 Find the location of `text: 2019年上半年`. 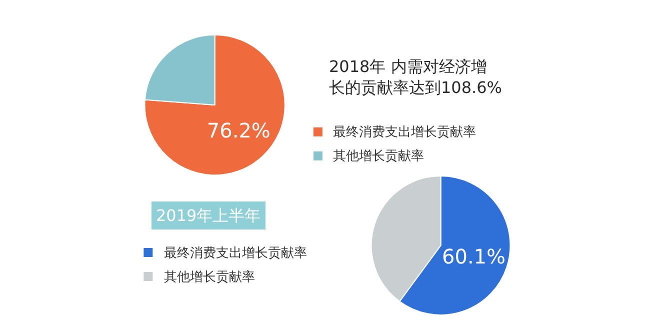

text: 2019年上半年 is located at coordinates (208, 215).